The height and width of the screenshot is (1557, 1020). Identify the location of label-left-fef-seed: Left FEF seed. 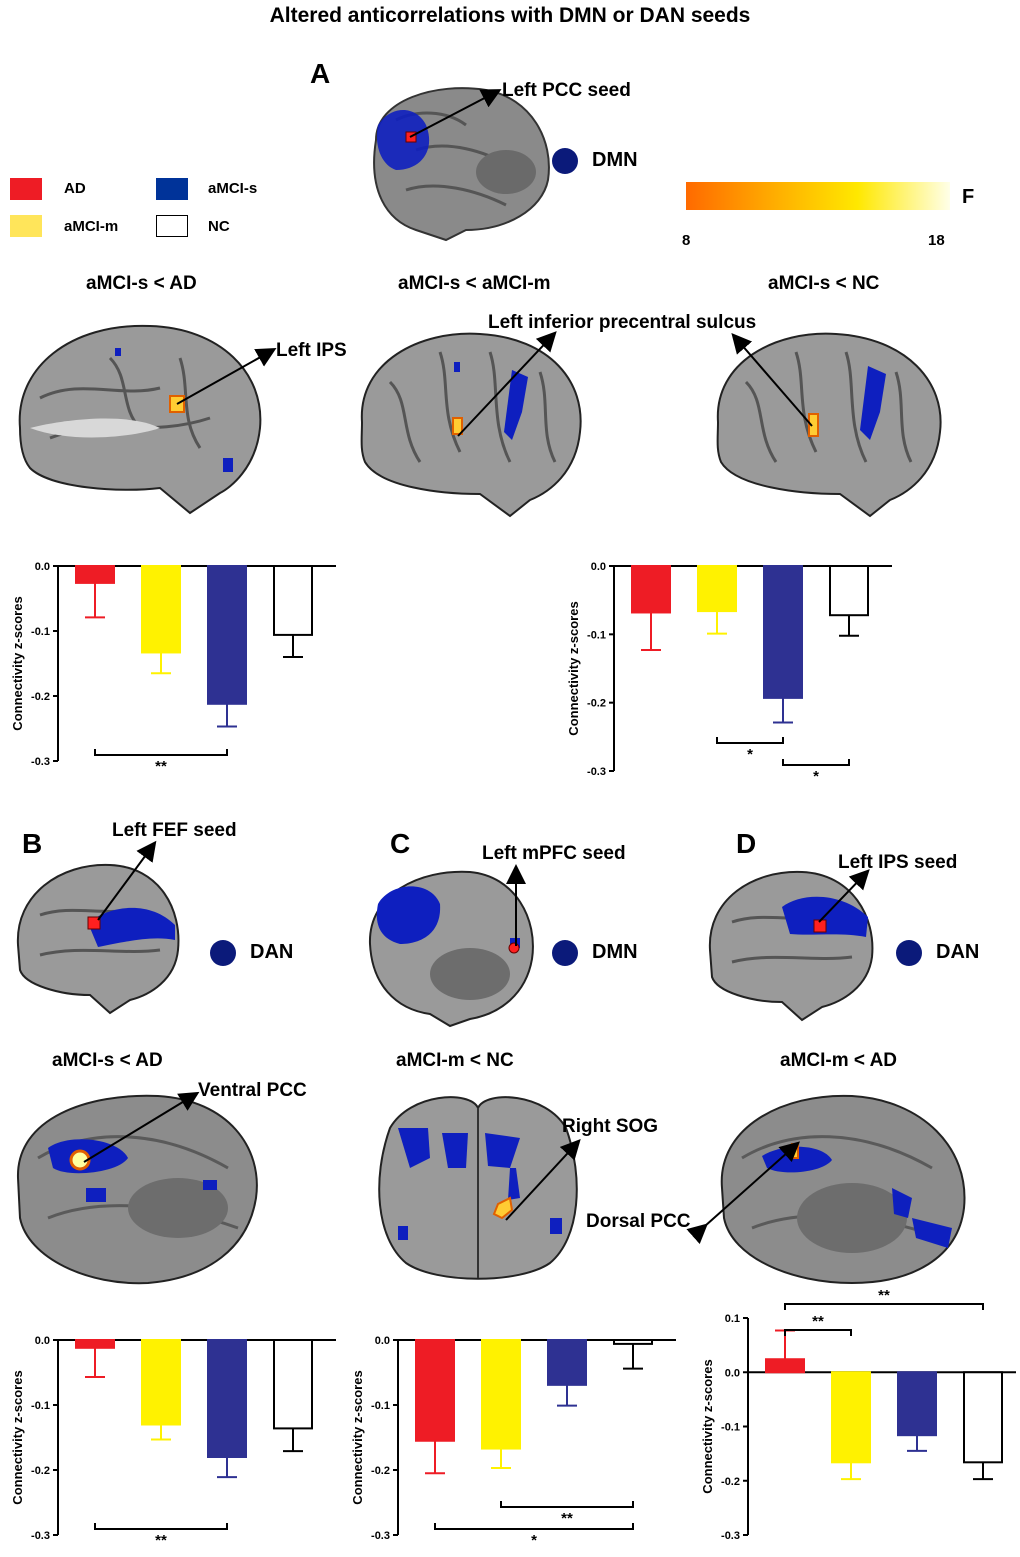
(174, 830).